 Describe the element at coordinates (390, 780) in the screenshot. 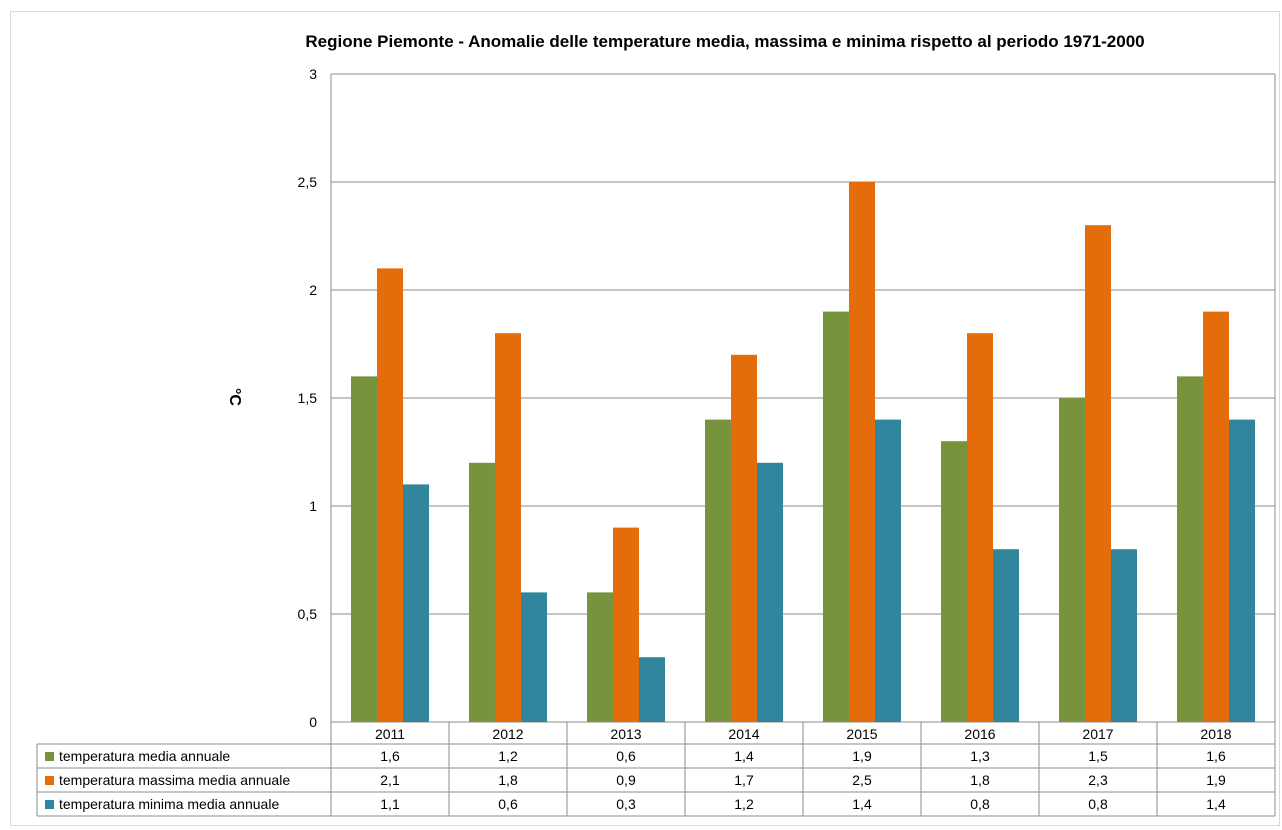

I see `data-label: 2,1` at that location.